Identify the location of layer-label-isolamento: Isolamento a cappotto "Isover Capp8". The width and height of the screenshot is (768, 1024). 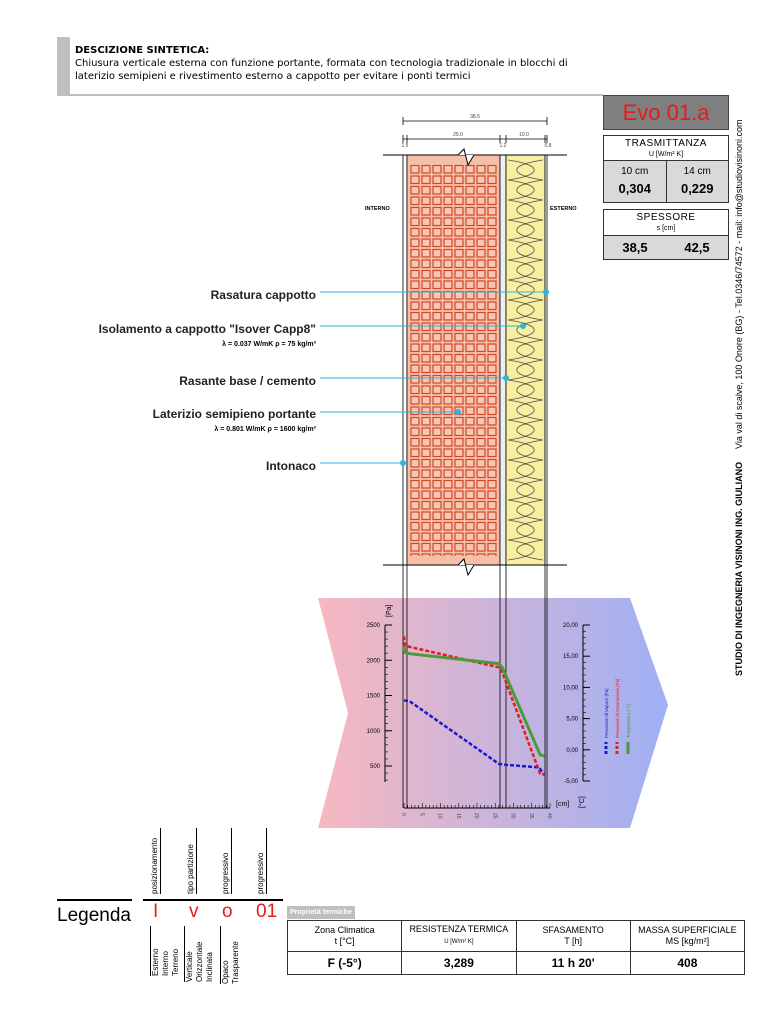
(207, 329).